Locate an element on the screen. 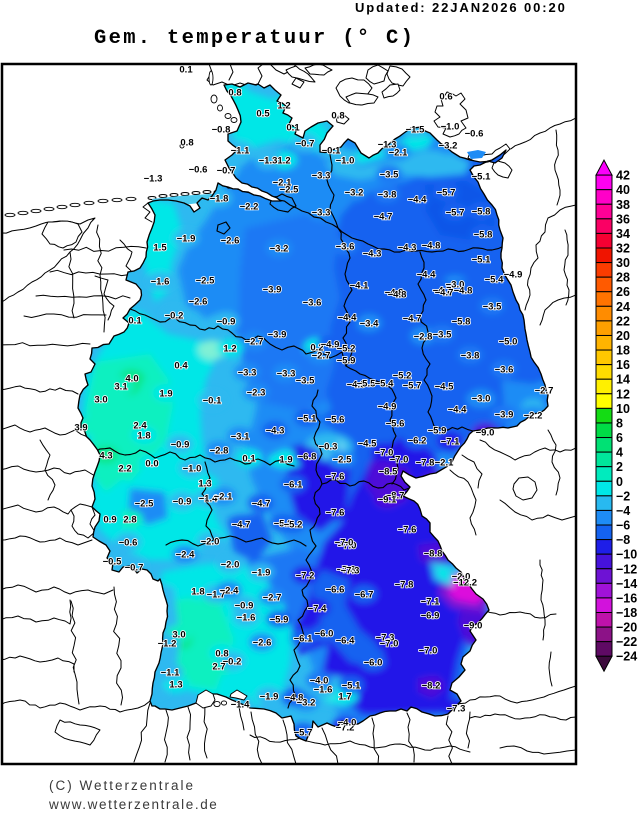  svg-text: −3.8 is located at coordinates (387, 195).